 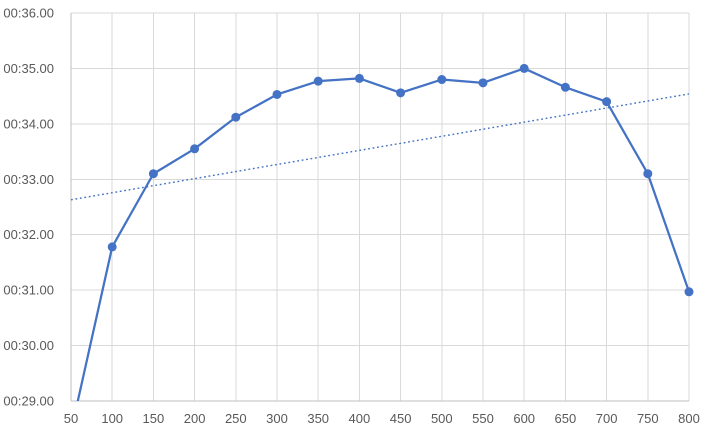 What do you see at coordinates (28, 345) in the screenshot?
I see `y-axis-tick-label: 00:30.00` at bounding box center [28, 345].